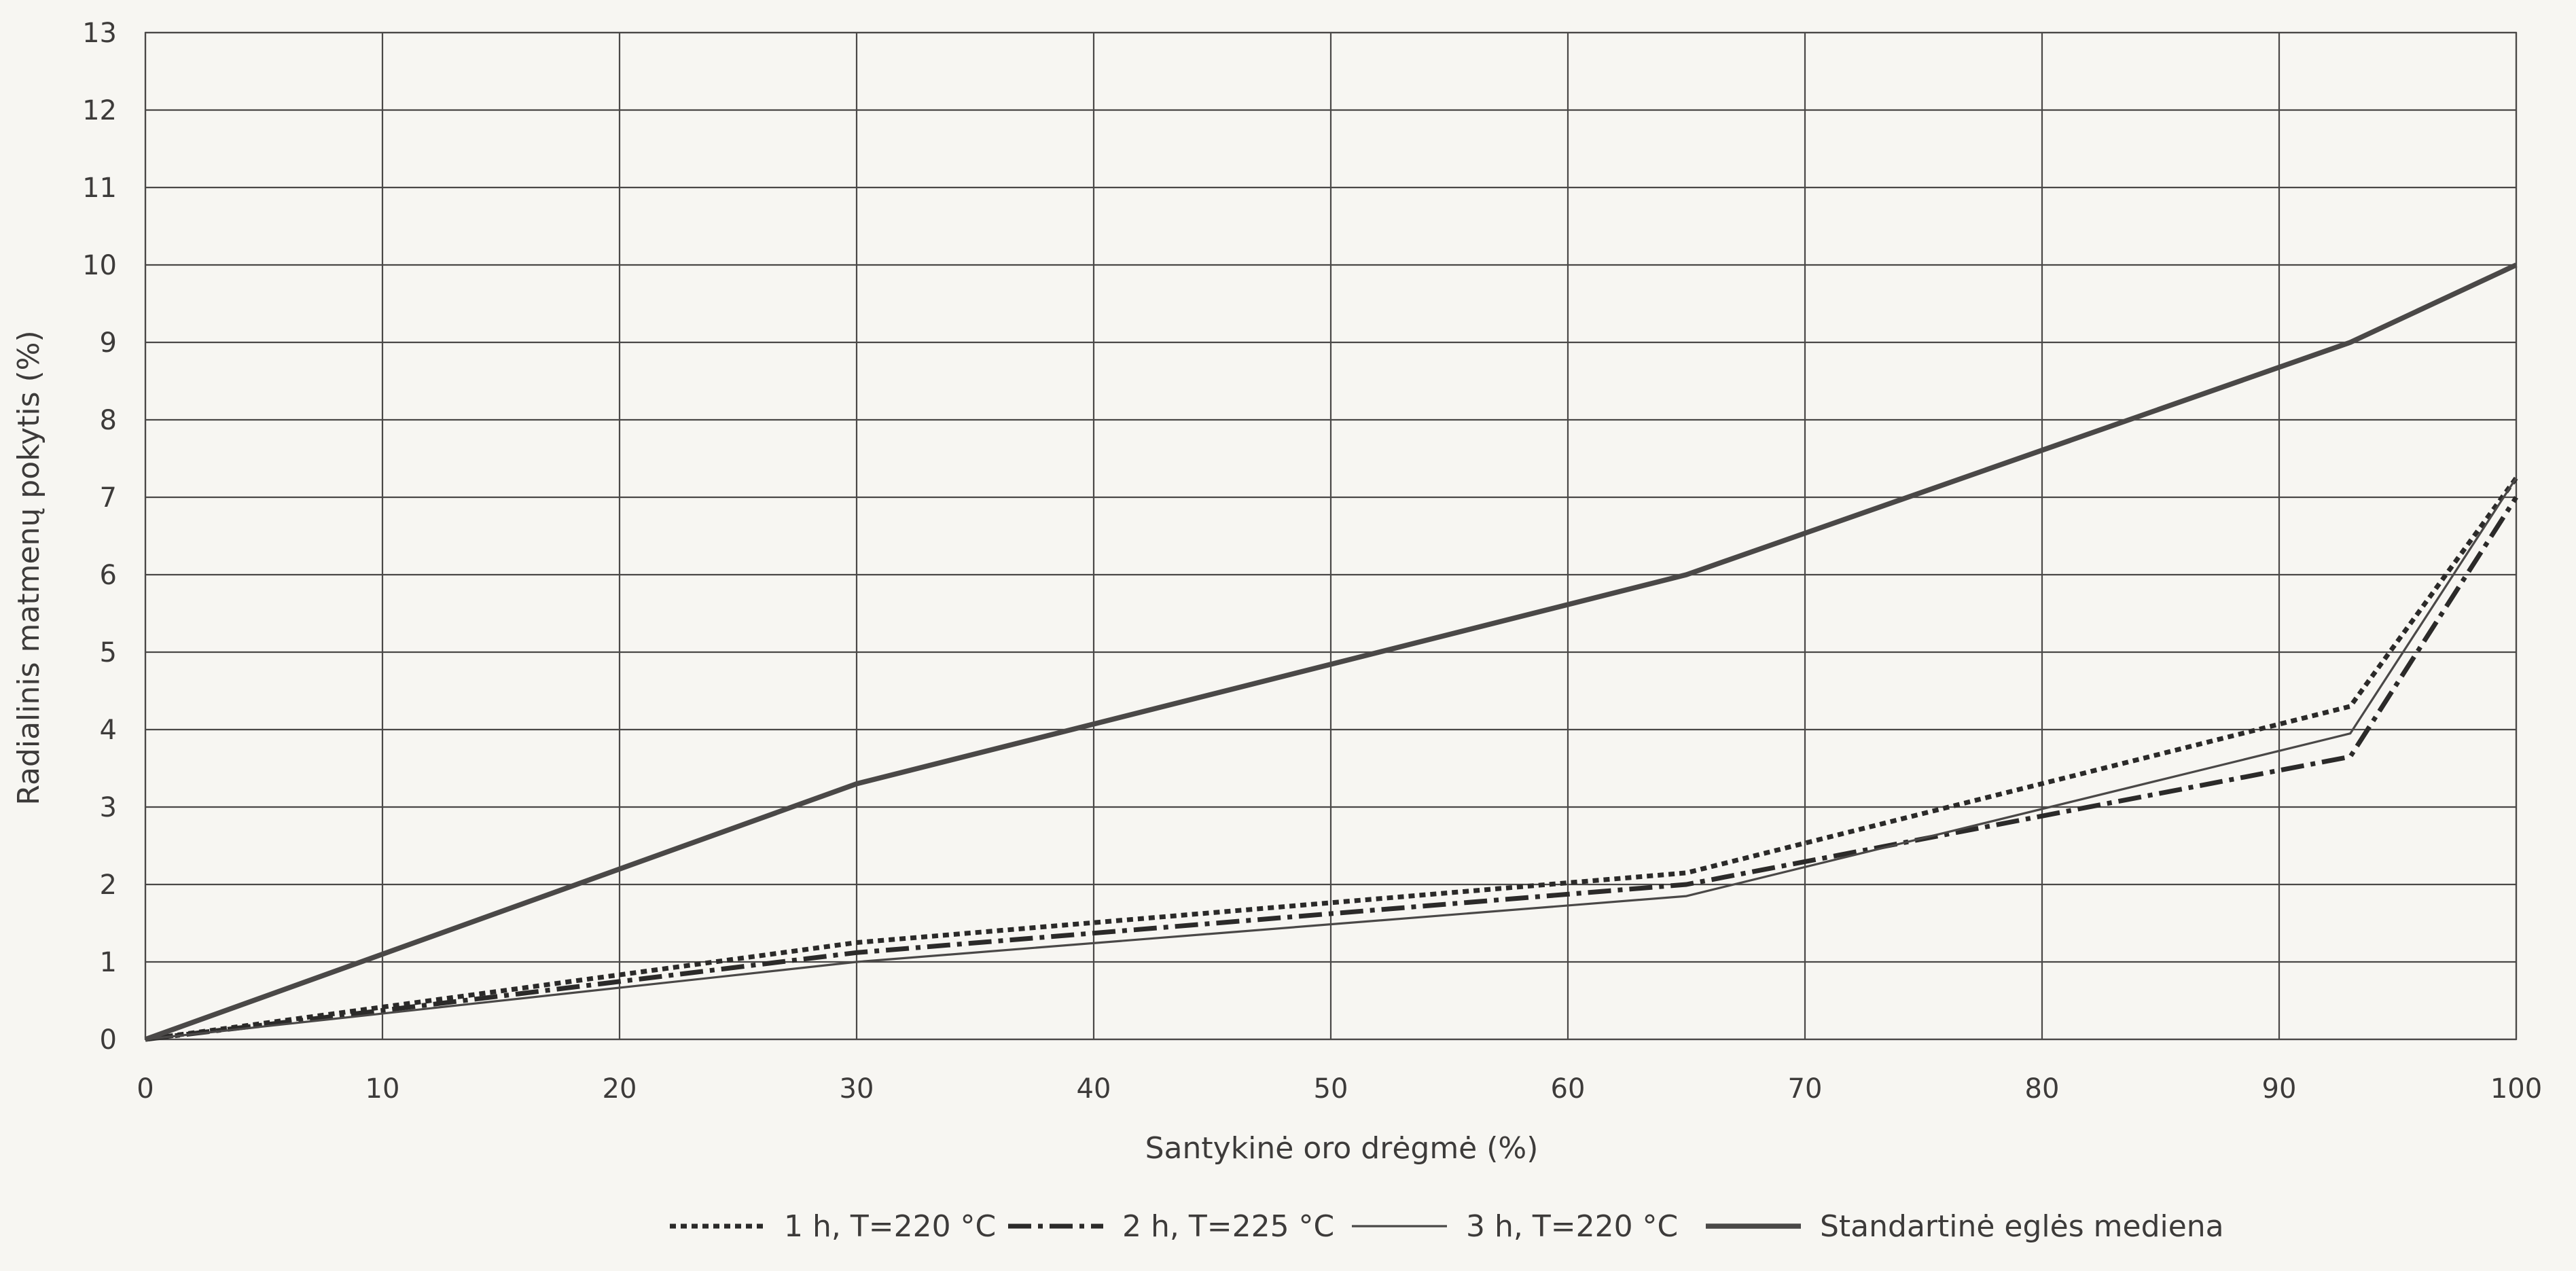 The image size is (2576, 1271). What do you see at coordinates (1805, 1089) in the screenshot?
I see `x-tick-label: 70` at bounding box center [1805, 1089].